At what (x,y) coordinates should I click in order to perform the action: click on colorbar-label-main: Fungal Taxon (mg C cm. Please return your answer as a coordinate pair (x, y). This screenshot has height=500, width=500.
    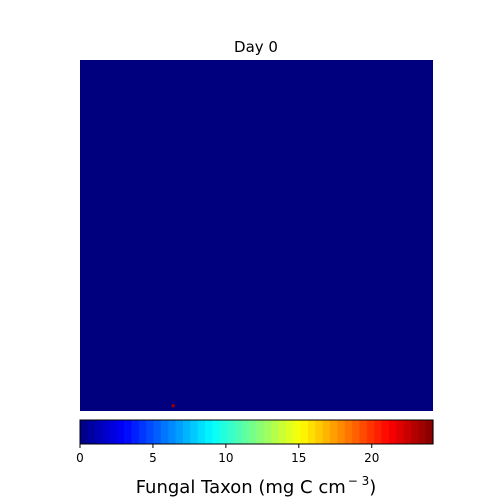
    Looking at the image, I should click on (241, 487).